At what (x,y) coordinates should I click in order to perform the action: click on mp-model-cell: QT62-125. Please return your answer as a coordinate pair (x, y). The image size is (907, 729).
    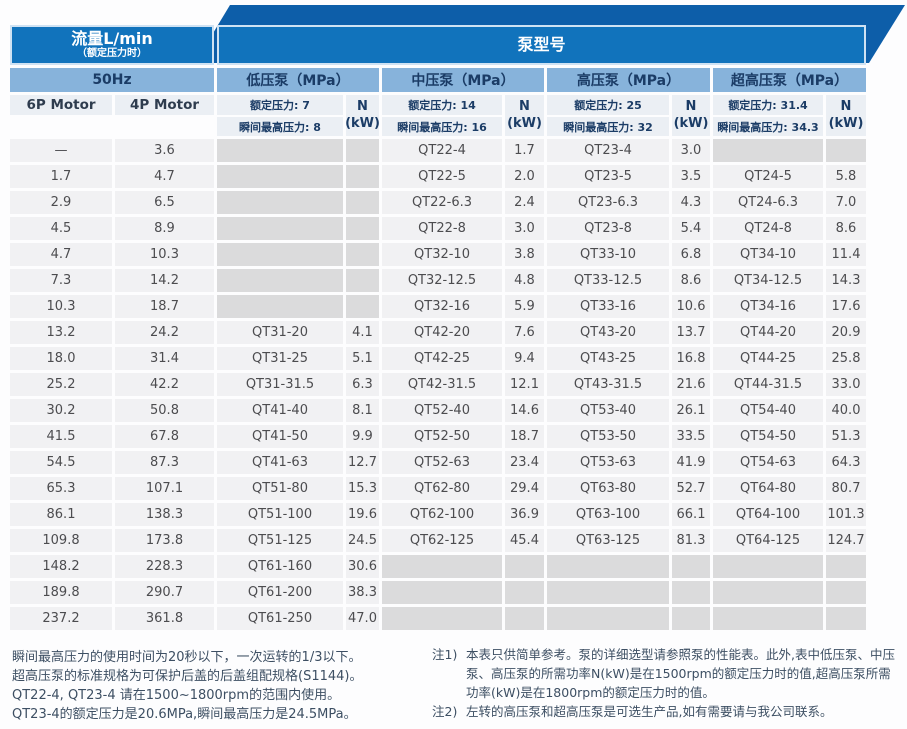
    Looking at the image, I should click on (442, 540).